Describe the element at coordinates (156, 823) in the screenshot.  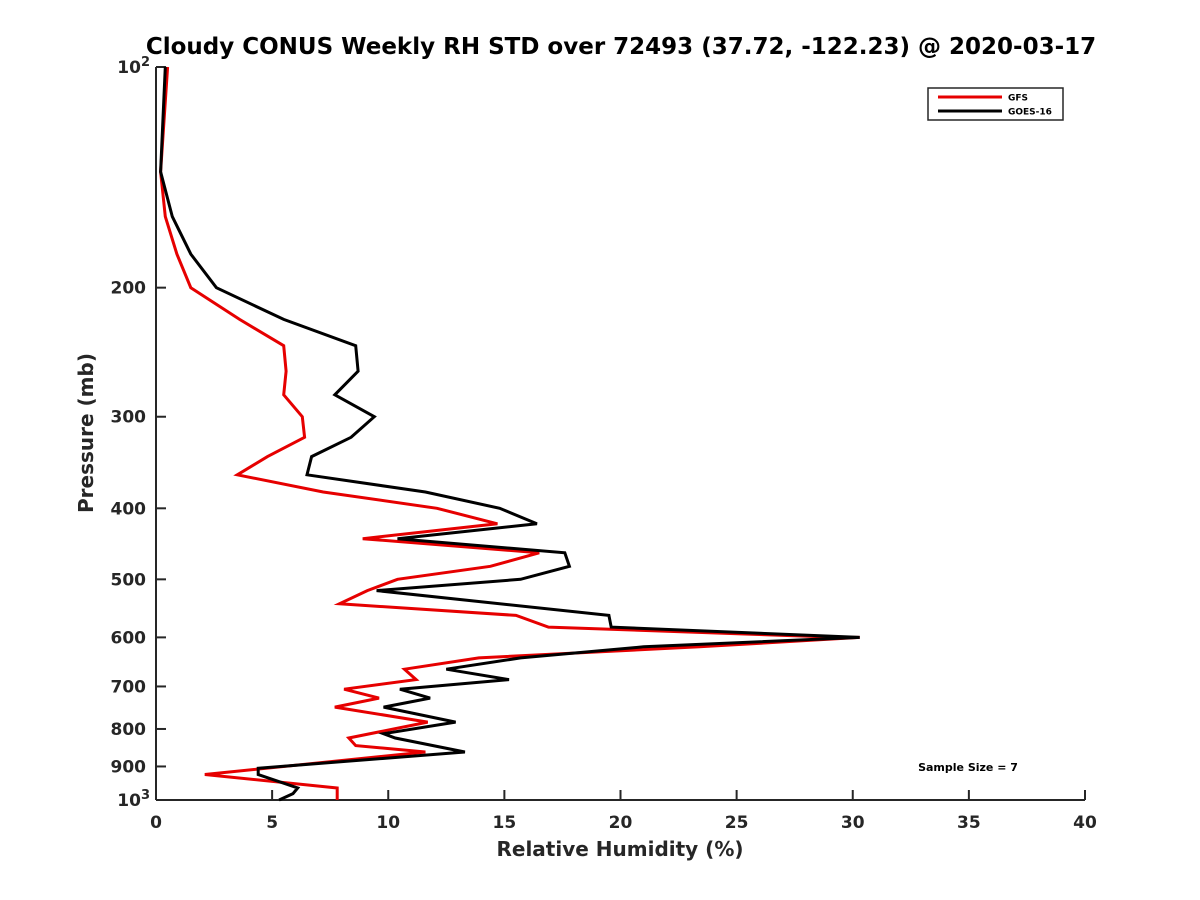
I see `x-tick-label: 0` at that location.